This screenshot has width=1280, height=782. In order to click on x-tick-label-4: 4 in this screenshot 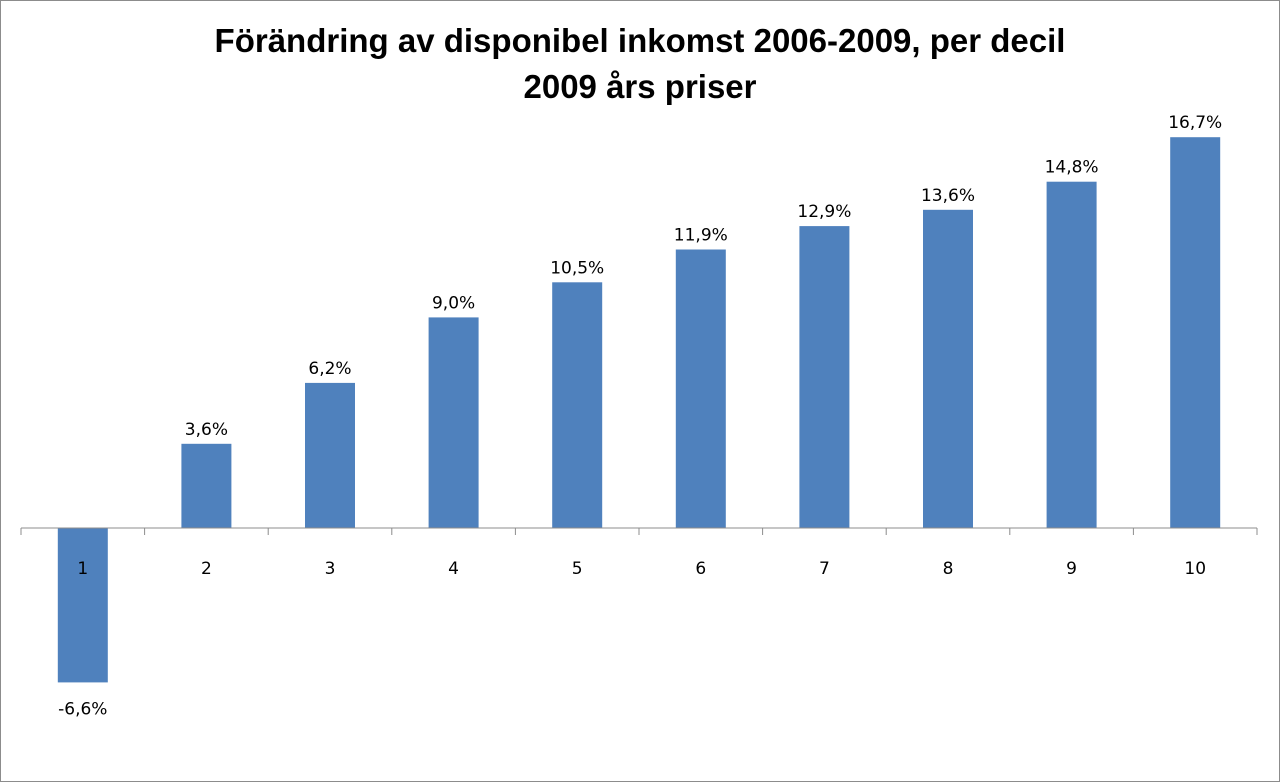, I will do `click(453, 569)`.